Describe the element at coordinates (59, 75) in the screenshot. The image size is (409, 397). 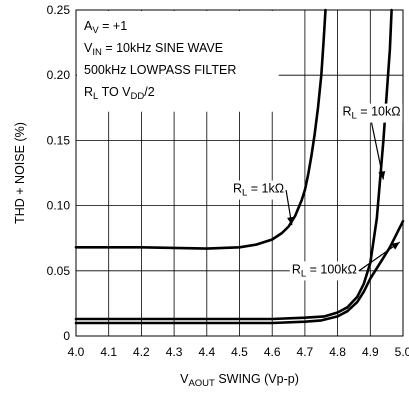
I see `y-tick-label: 0.20` at that location.